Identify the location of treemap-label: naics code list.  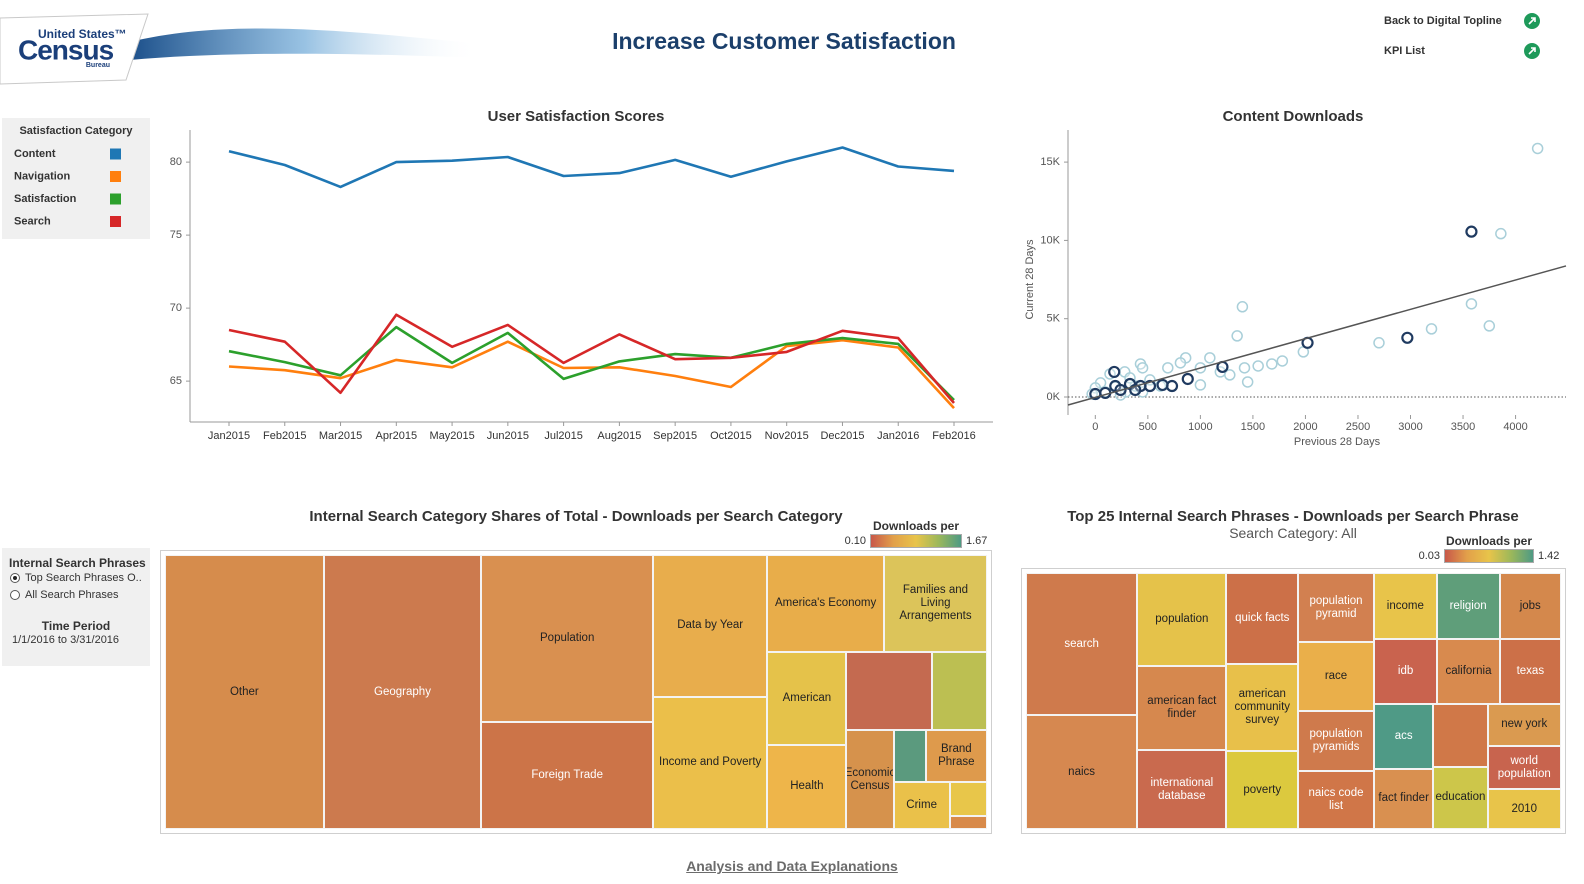
(1336, 800).